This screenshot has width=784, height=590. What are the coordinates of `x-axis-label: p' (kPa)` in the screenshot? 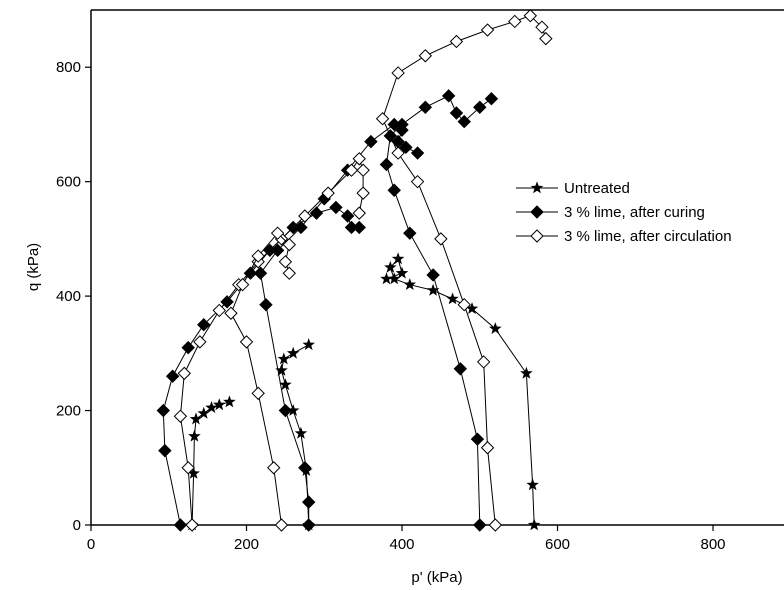 It's located at (436, 577).